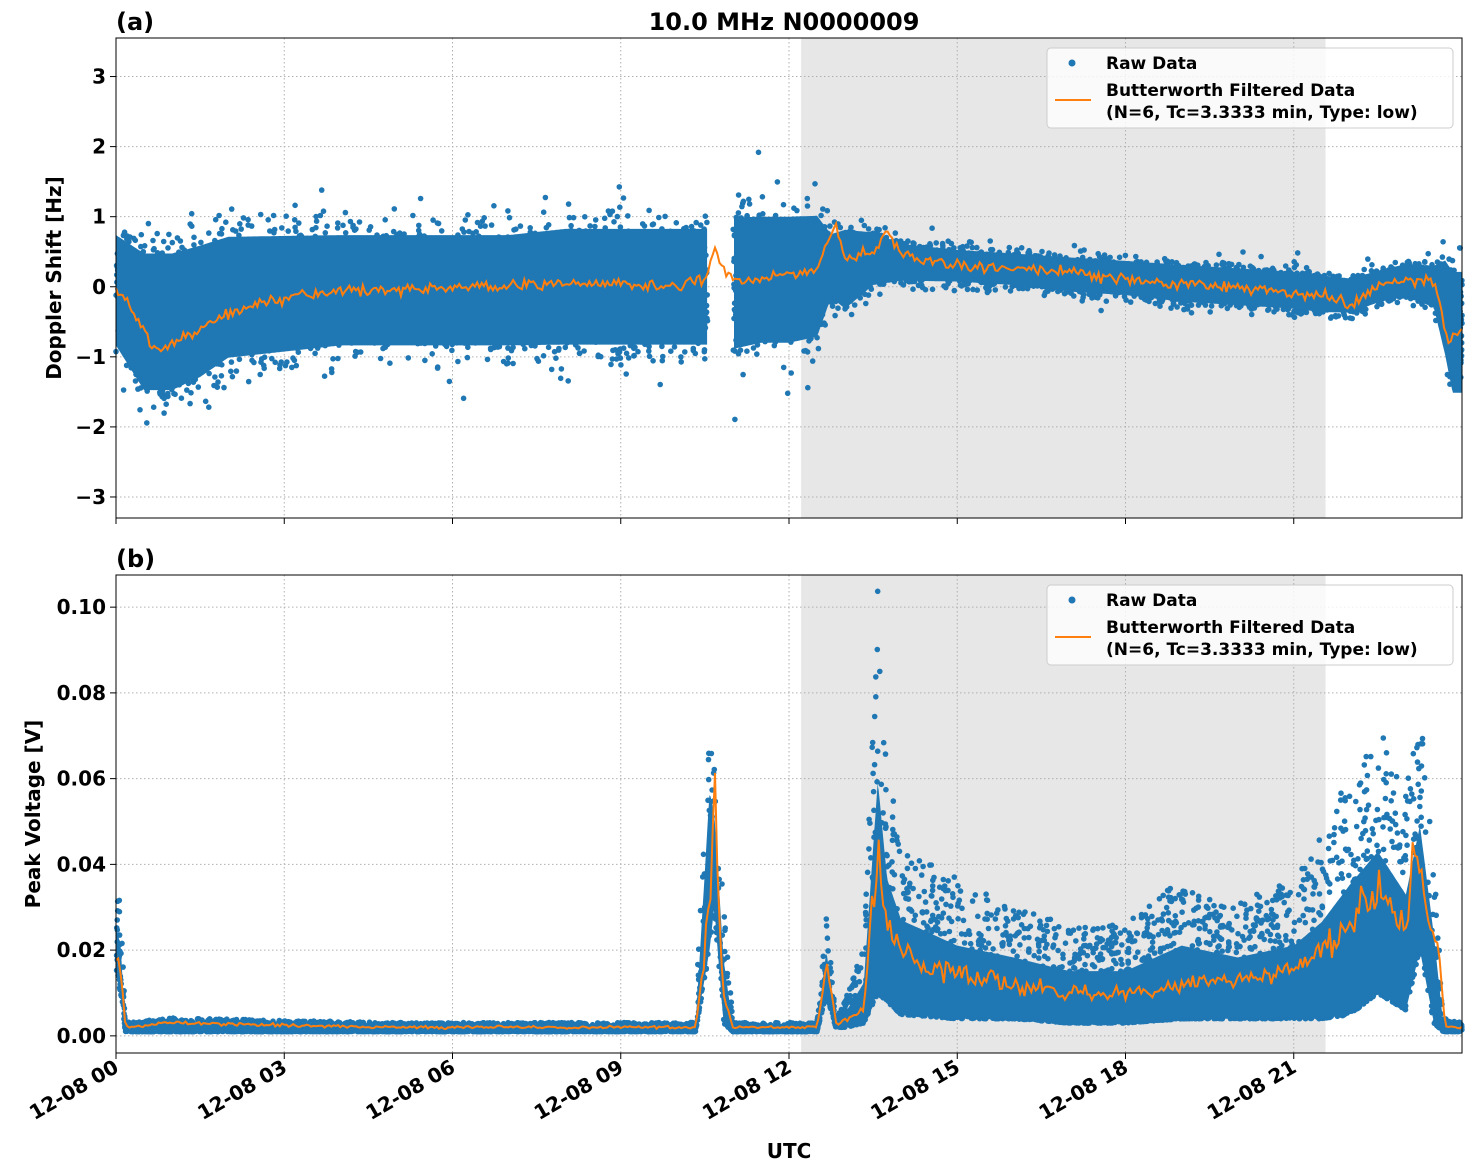  What do you see at coordinates (33, 814) in the screenshot?
I see `y-axis-label-b: Peak Voltage [V]` at bounding box center [33, 814].